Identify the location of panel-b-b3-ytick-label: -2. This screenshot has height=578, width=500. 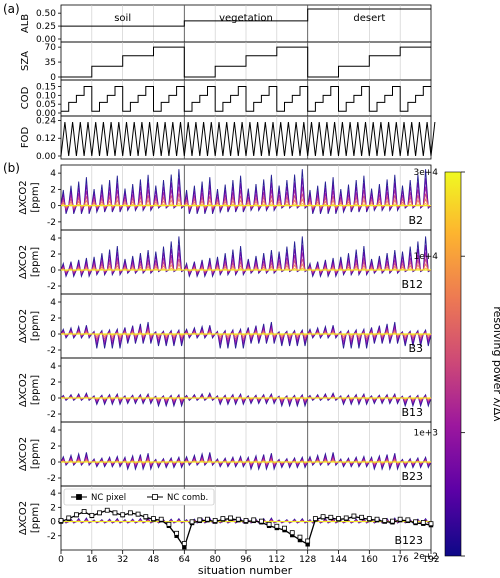
(51, 351).